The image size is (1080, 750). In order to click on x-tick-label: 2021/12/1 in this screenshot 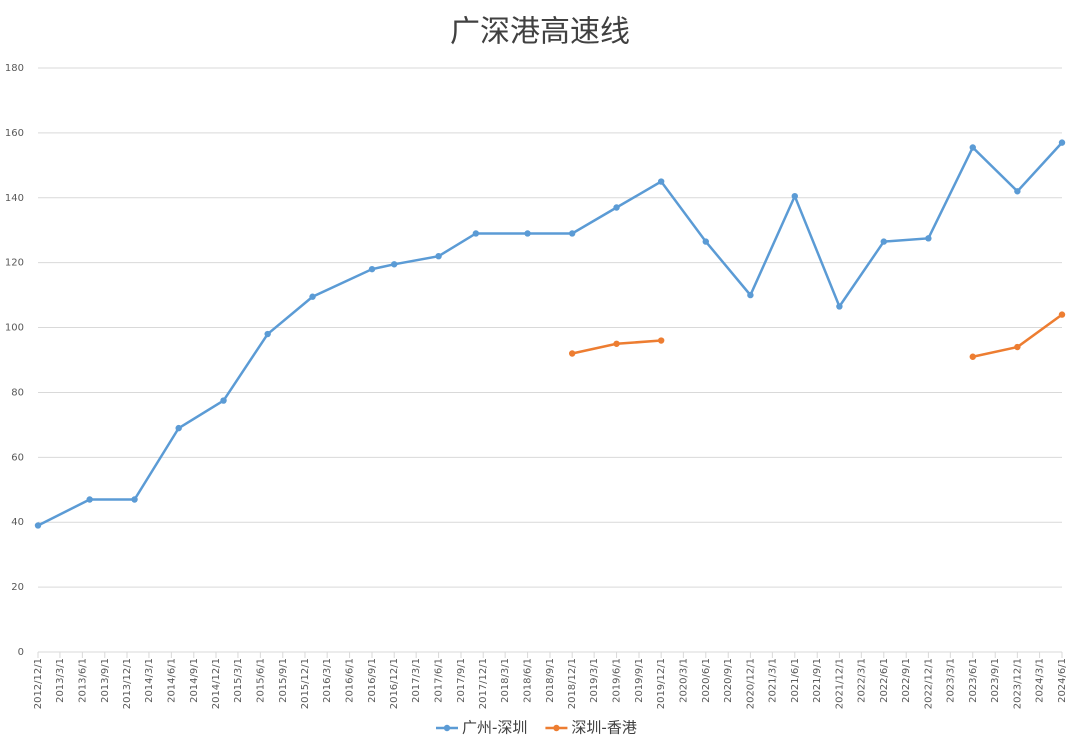, I will do `click(839, 683)`.